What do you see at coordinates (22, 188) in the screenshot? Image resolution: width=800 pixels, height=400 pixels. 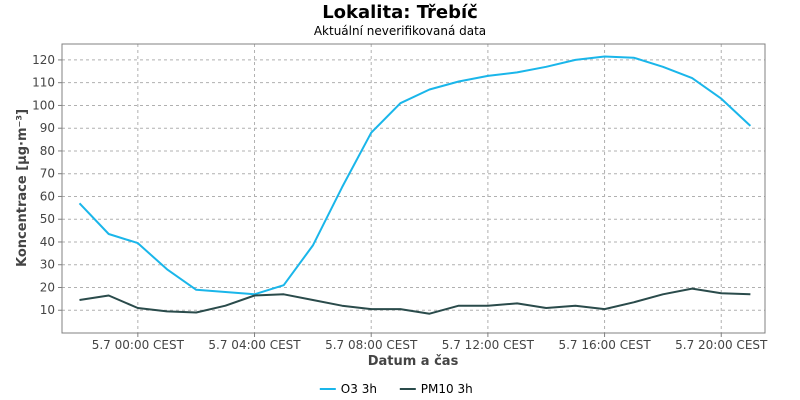 I see `y-axis-label: Koncentrace [µg·m⁻³]` at bounding box center [22, 188].